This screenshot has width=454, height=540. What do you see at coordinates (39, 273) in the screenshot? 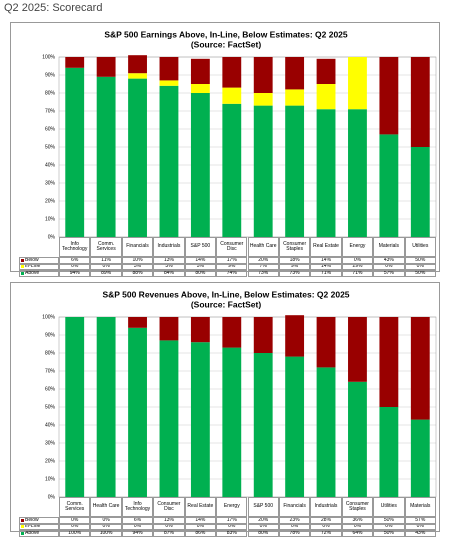
I see `legend-row: Above` at bounding box center [39, 273].